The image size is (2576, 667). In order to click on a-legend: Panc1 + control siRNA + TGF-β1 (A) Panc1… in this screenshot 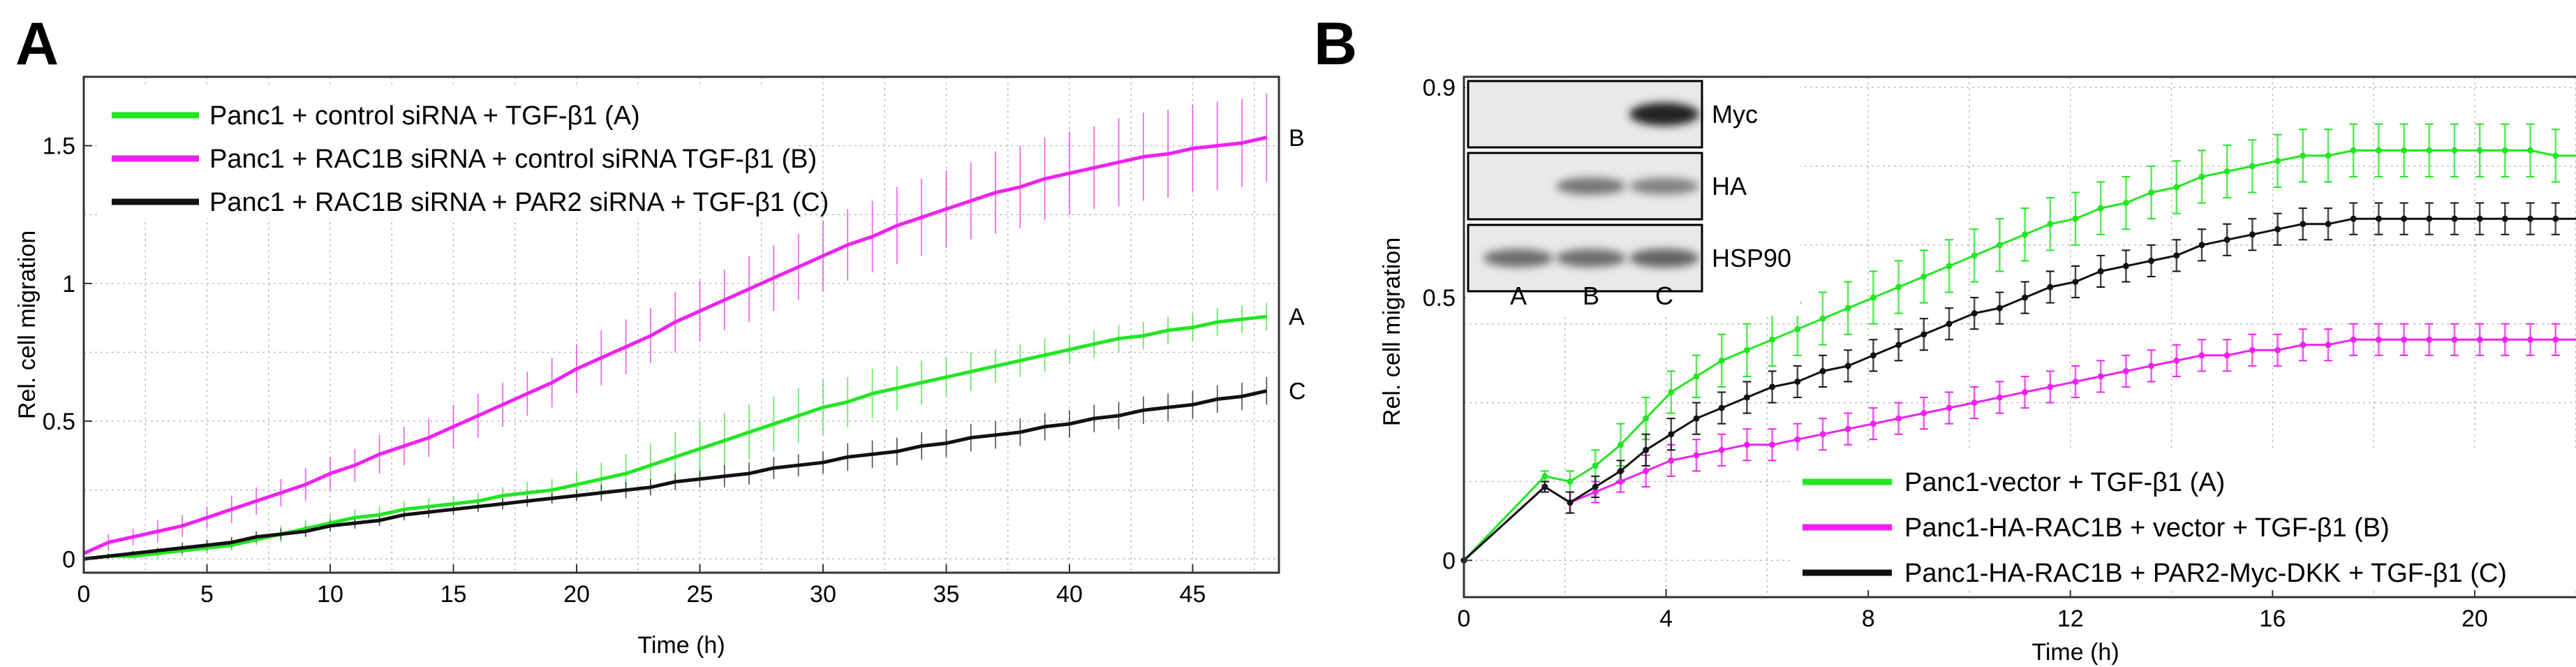, I will do `click(464, 151)`.